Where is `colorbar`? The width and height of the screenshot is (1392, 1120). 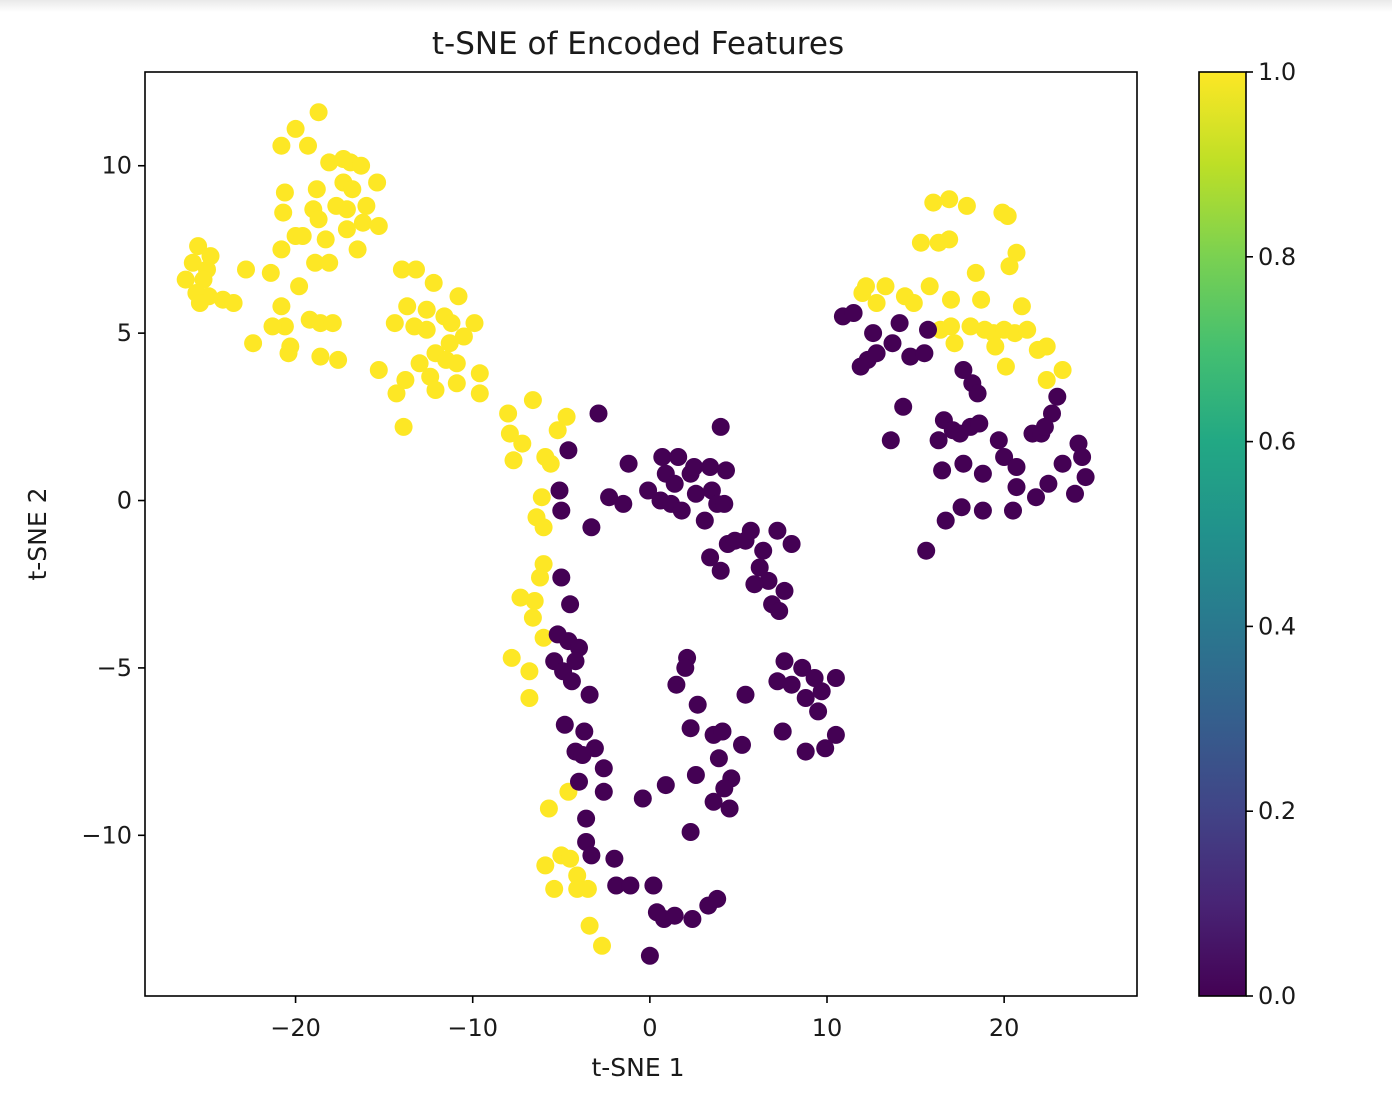
colorbar is located at coordinates (1222, 534).